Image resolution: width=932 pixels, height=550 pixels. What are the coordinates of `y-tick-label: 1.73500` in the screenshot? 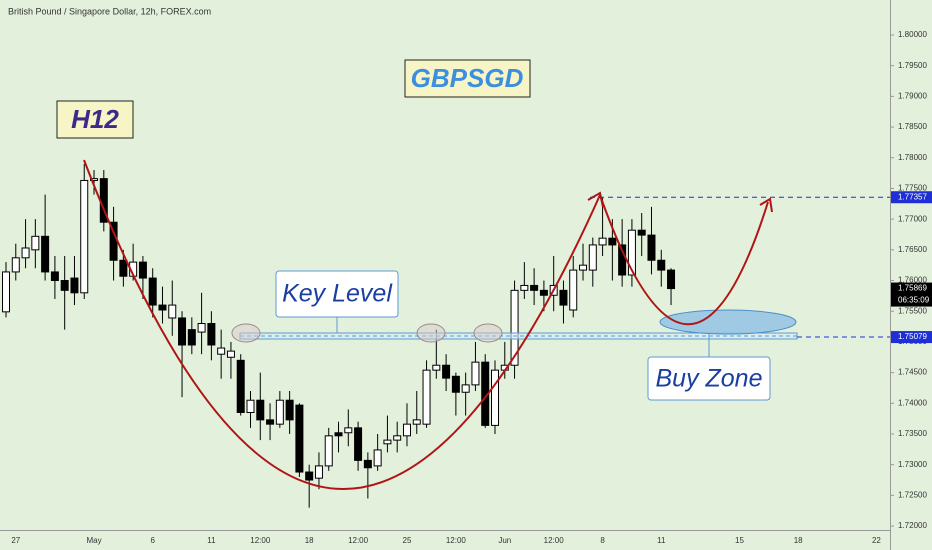 It's located at (912, 433).